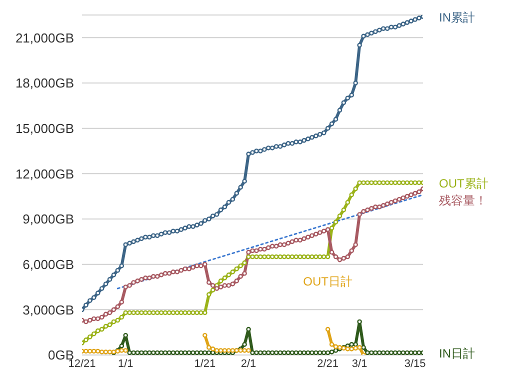 The height and width of the screenshot is (380, 519). Describe the element at coordinates (360, 364) in the screenshot. I see `x-tick-label: 3/1` at that location.